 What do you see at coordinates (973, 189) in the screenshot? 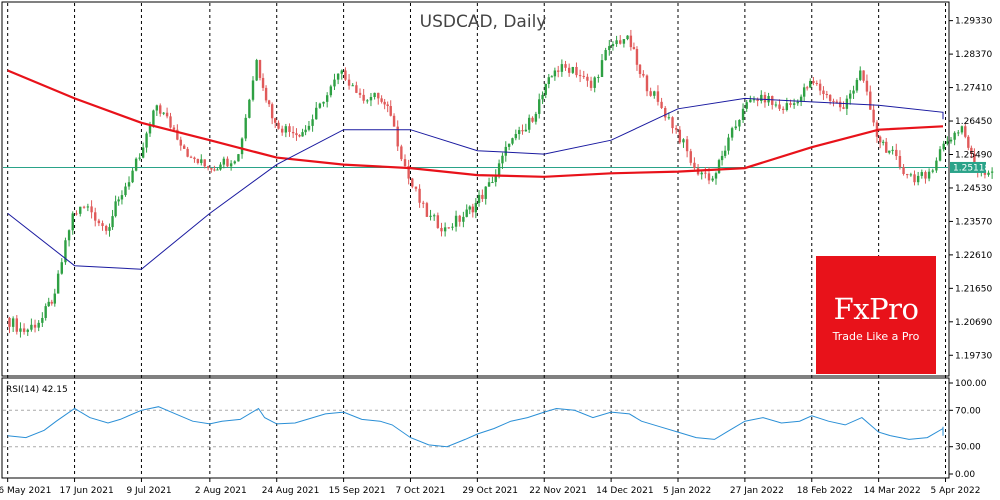
I see `y-tick-label: 1.24530` at bounding box center [973, 189].